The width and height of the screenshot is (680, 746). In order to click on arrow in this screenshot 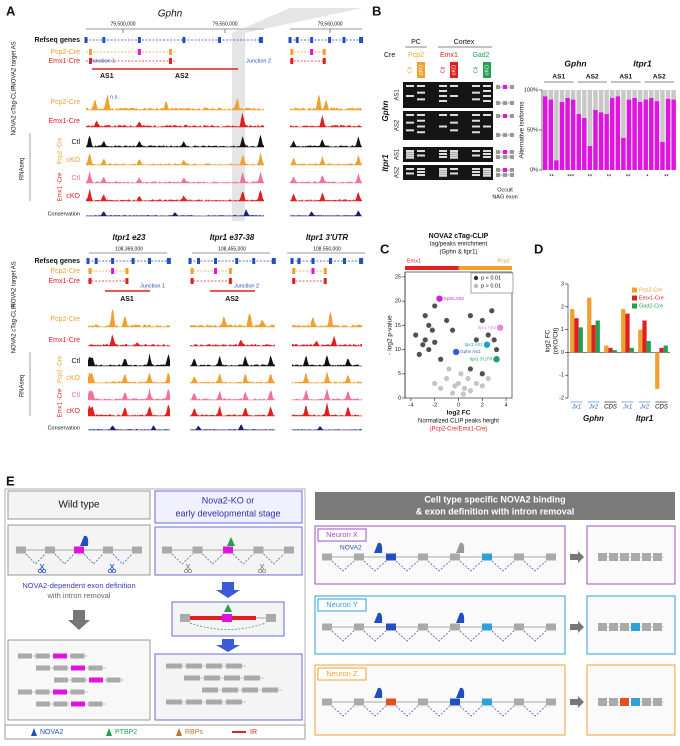, I will do `click(577, 702)`.